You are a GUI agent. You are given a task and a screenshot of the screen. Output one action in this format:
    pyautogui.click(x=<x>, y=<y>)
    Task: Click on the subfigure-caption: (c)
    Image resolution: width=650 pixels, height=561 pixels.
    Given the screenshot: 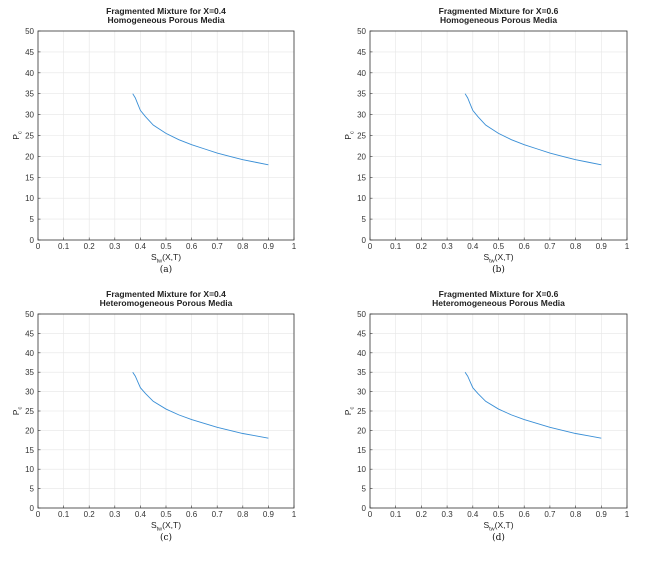 What is the action you would take?
    pyautogui.click(x=166, y=537)
    